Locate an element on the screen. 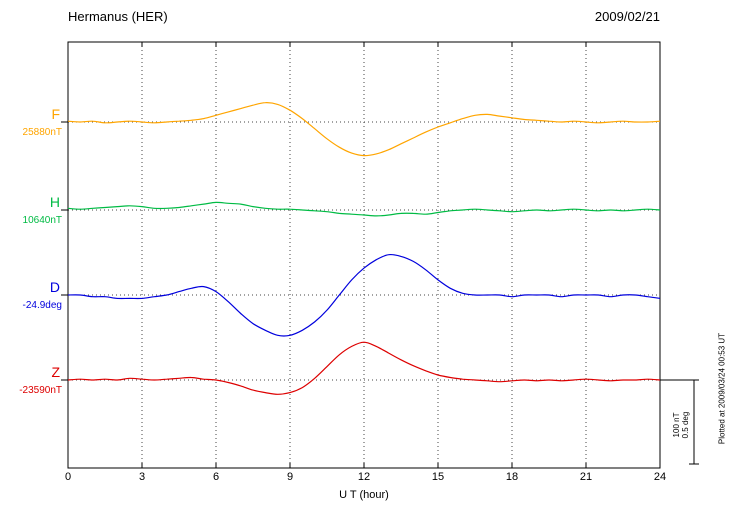 Image resolution: width=730 pixels, height=520 pixels. series-baseline-H: 10640nT is located at coordinates (42, 220).